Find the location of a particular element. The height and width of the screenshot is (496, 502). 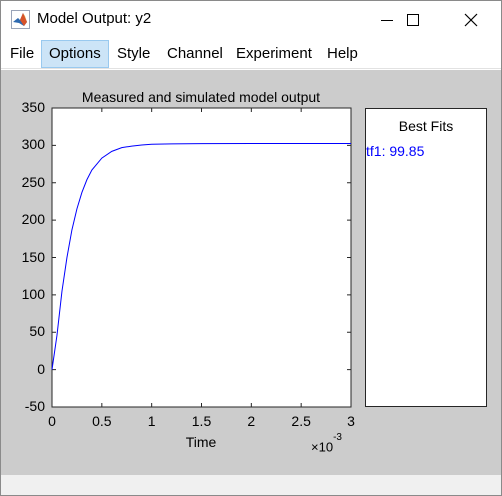

title-bar: Model Output: y2 is located at coordinates (251, 19).